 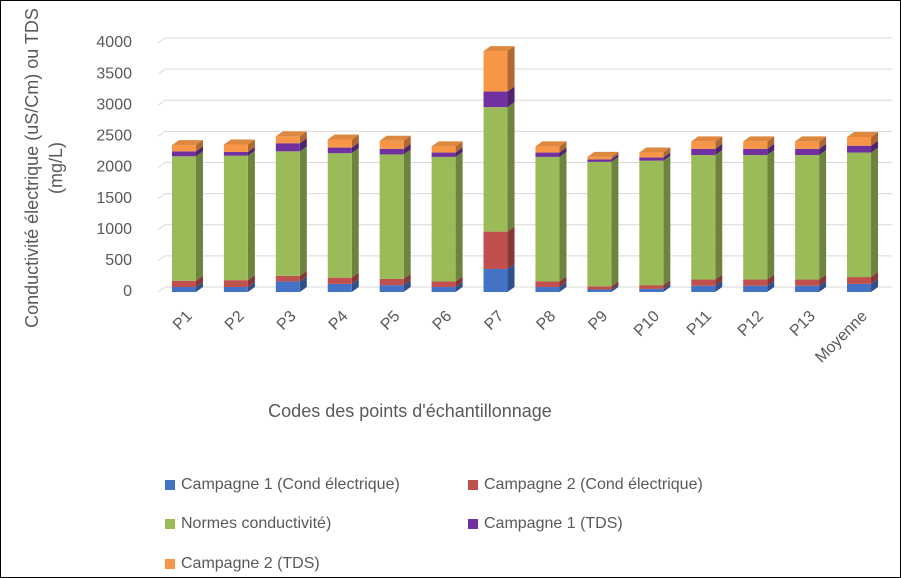 I want to click on y-tick-label: 2000, so click(x=114, y=167).